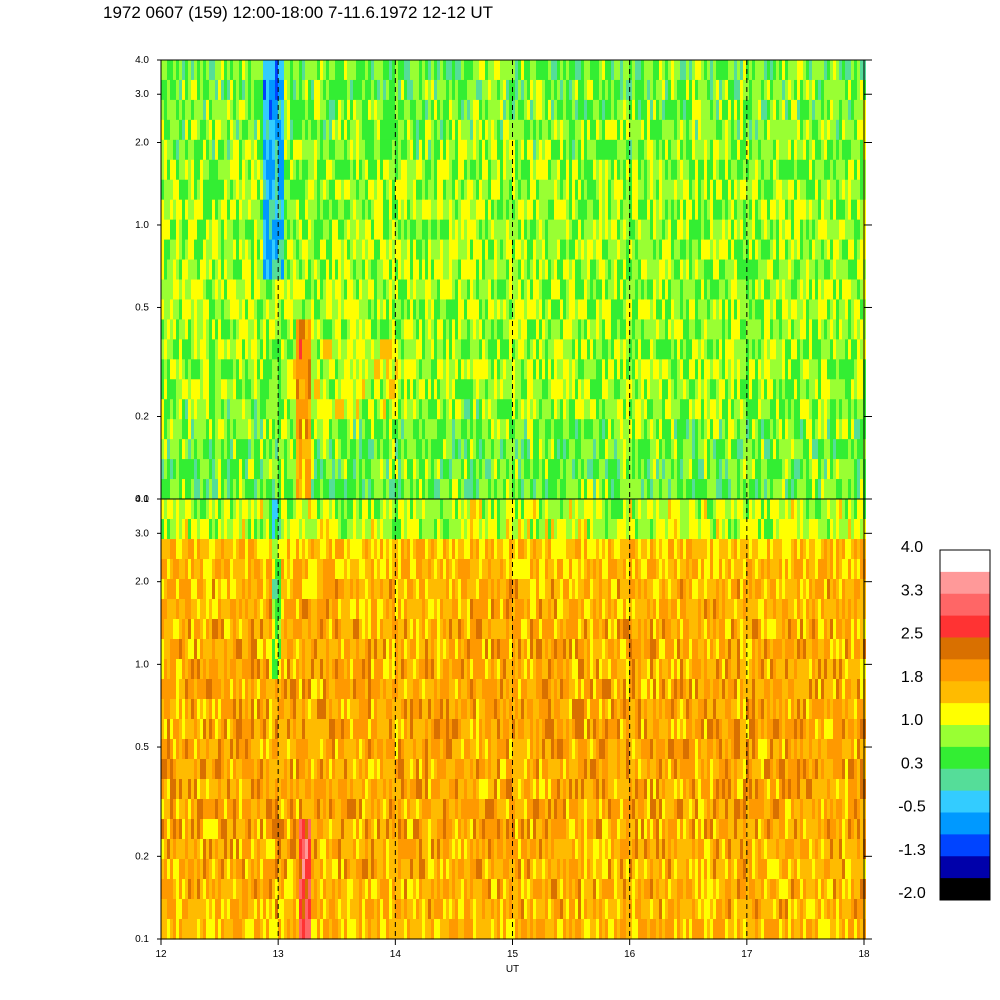 Image resolution: width=1000 pixels, height=1000 pixels. What do you see at coordinates (912, 850) in the screenshot?
I see `colorbar-label: -1.3` at bounding box center [912, 850].